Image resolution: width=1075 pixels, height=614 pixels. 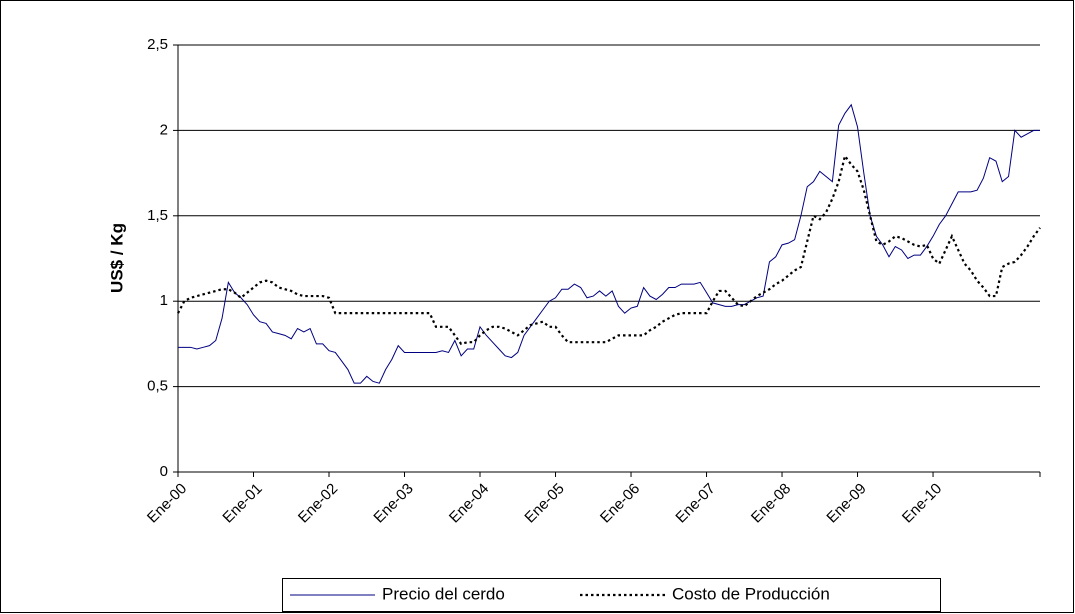 I want to click on legend-label: Precio del cerdo, so click(x=443, y=593).